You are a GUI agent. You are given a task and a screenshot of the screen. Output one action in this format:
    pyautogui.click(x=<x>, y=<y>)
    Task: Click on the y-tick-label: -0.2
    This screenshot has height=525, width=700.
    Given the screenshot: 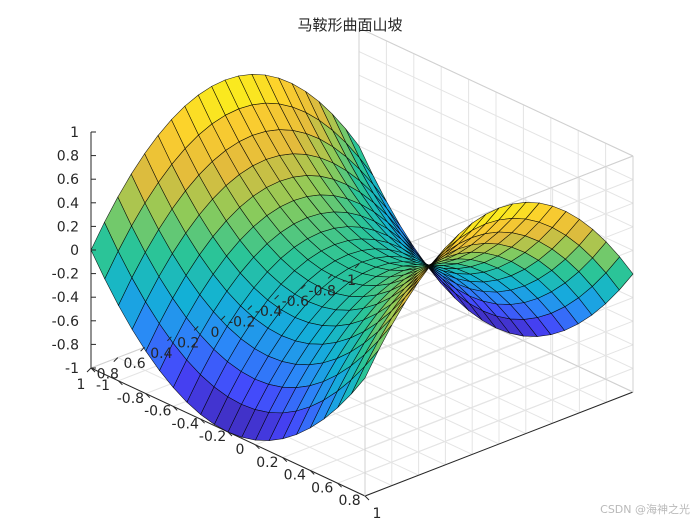 What is the action you would take?
    pyautogui.click(x=241, y=323)
    